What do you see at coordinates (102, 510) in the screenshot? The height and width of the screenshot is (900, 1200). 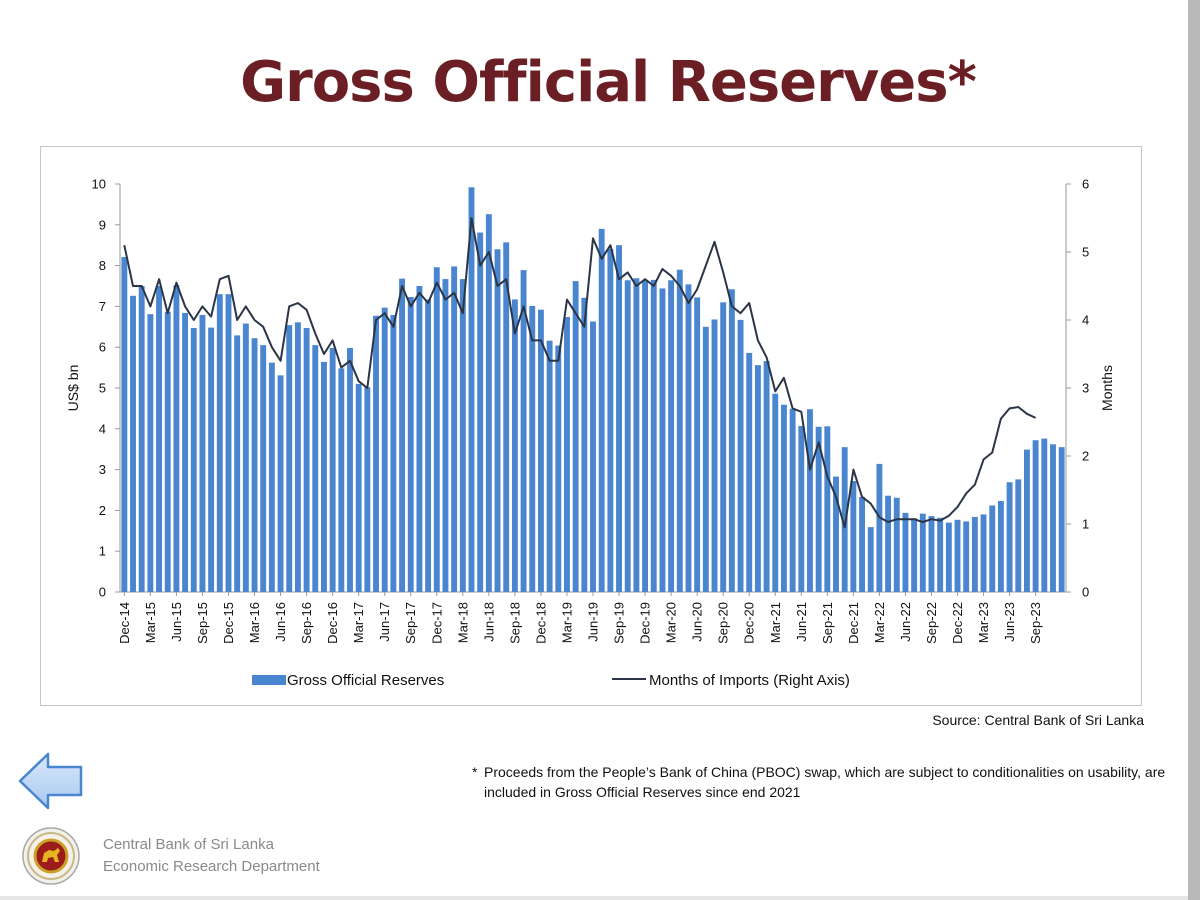 I see `y-tick-label-left: 2` at bounding box center [102, 510].